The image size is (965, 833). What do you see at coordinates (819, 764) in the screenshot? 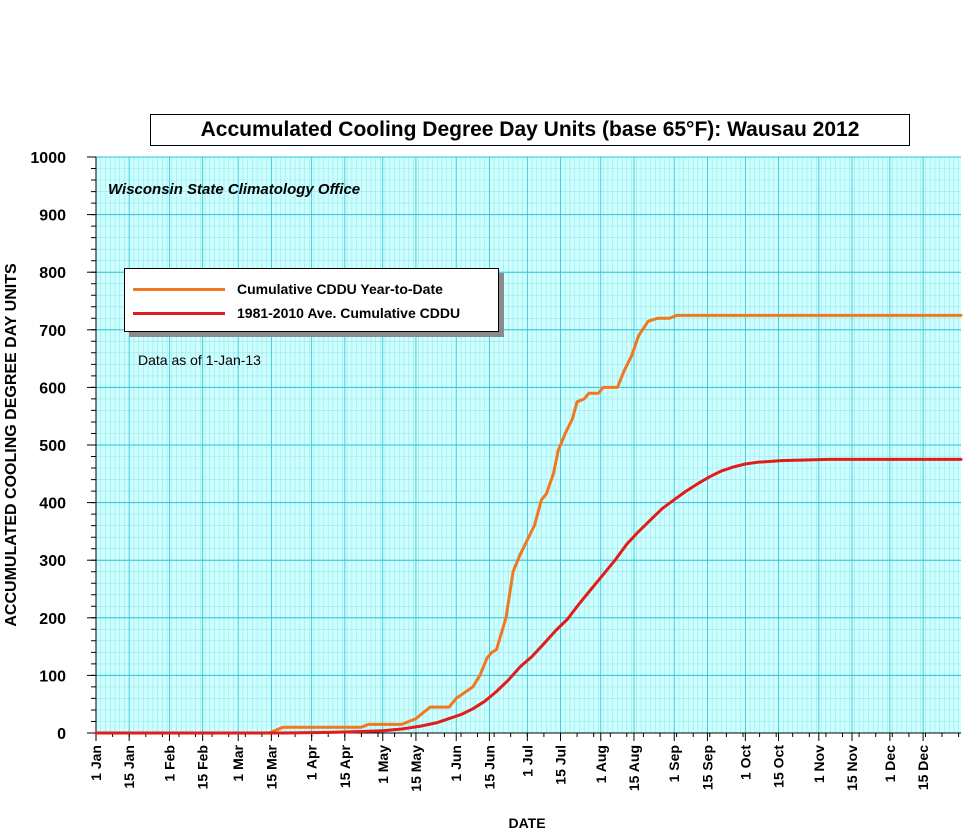
I see `x-tick-label: 1 Nov` at bounding box center [819, 764].